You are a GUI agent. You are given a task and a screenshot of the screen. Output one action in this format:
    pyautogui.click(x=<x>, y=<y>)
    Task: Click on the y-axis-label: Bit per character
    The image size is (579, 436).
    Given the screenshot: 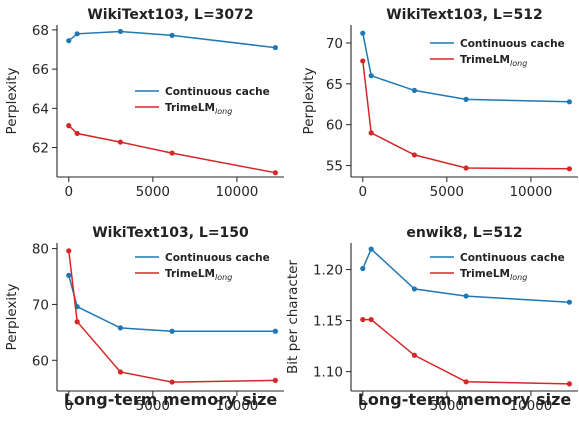 What is the action you would take?
    pyautogui.click(x=293, y=317)
    